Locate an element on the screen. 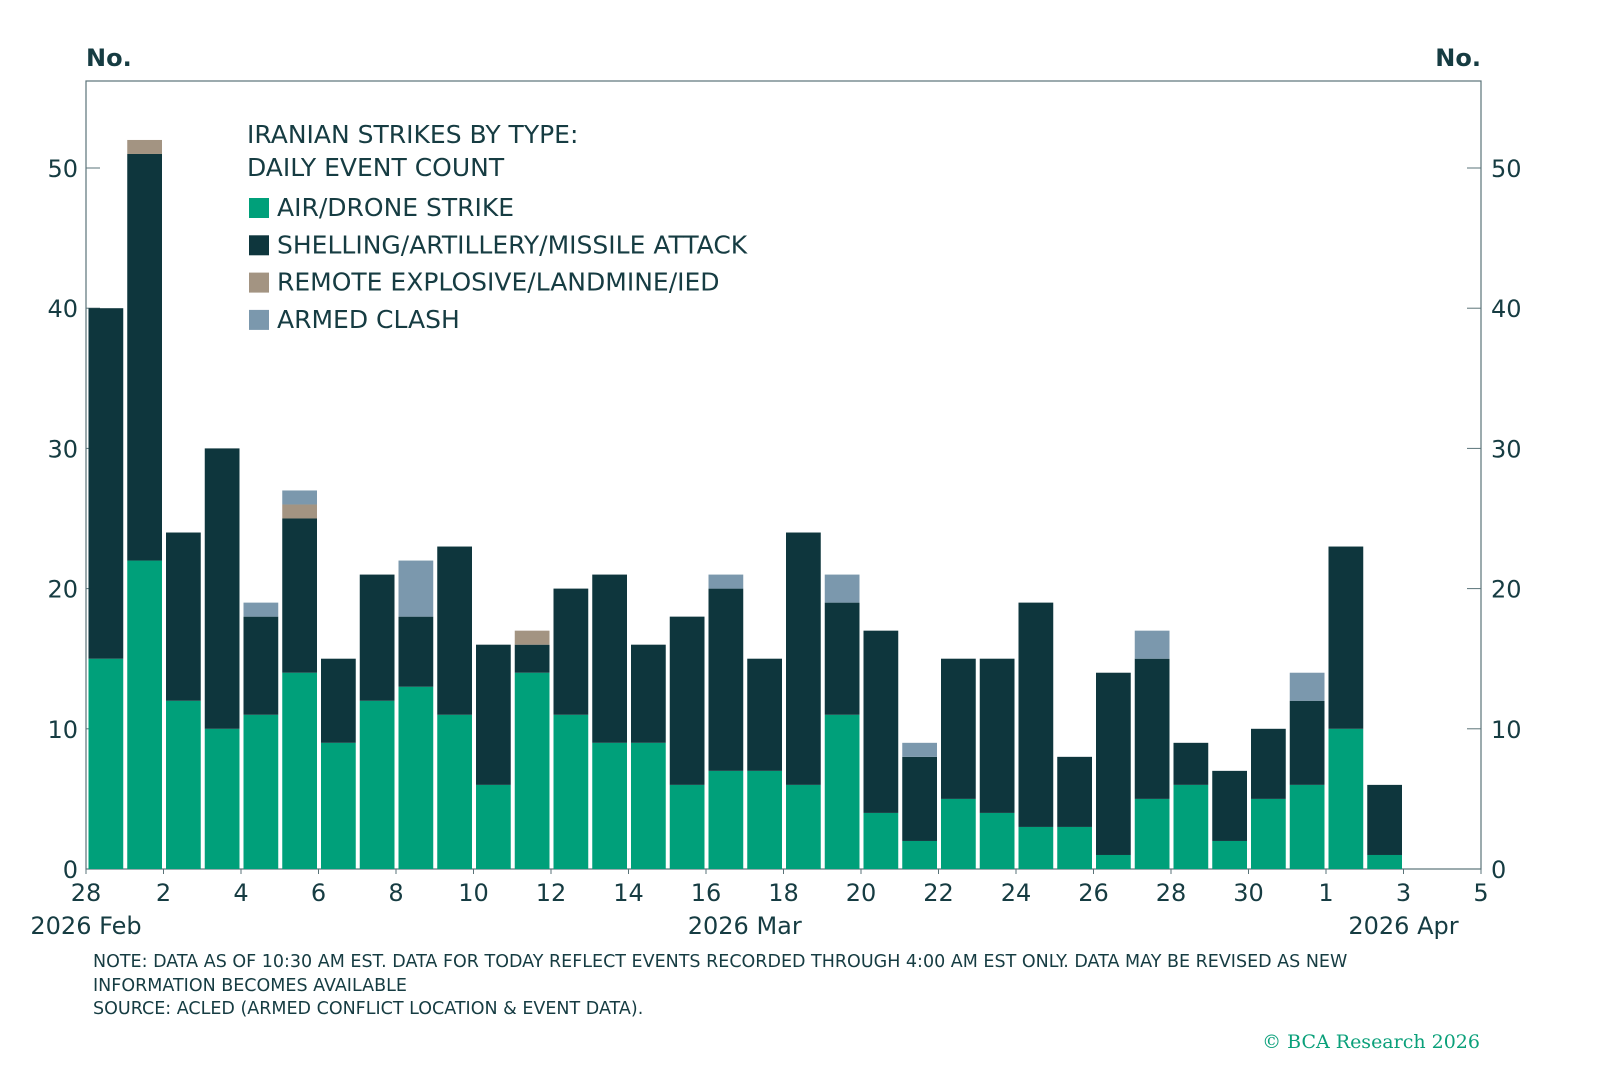  x-tick-label: 14 is located at coordinates (628, 893).